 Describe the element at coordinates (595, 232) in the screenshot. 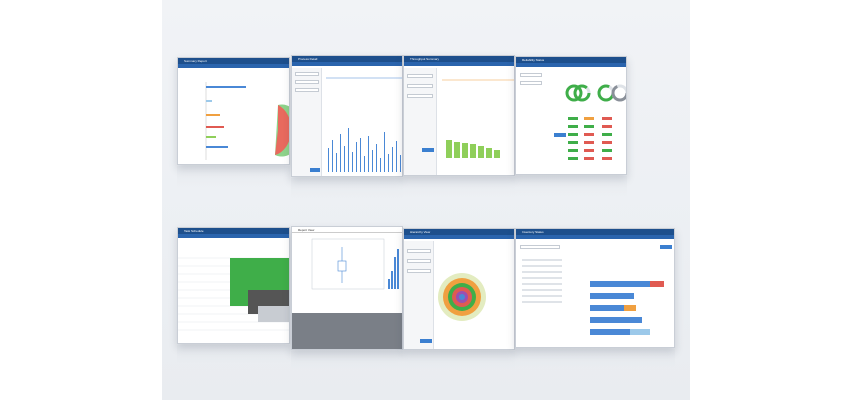

I see `app-header: Inventory Status` at that location.